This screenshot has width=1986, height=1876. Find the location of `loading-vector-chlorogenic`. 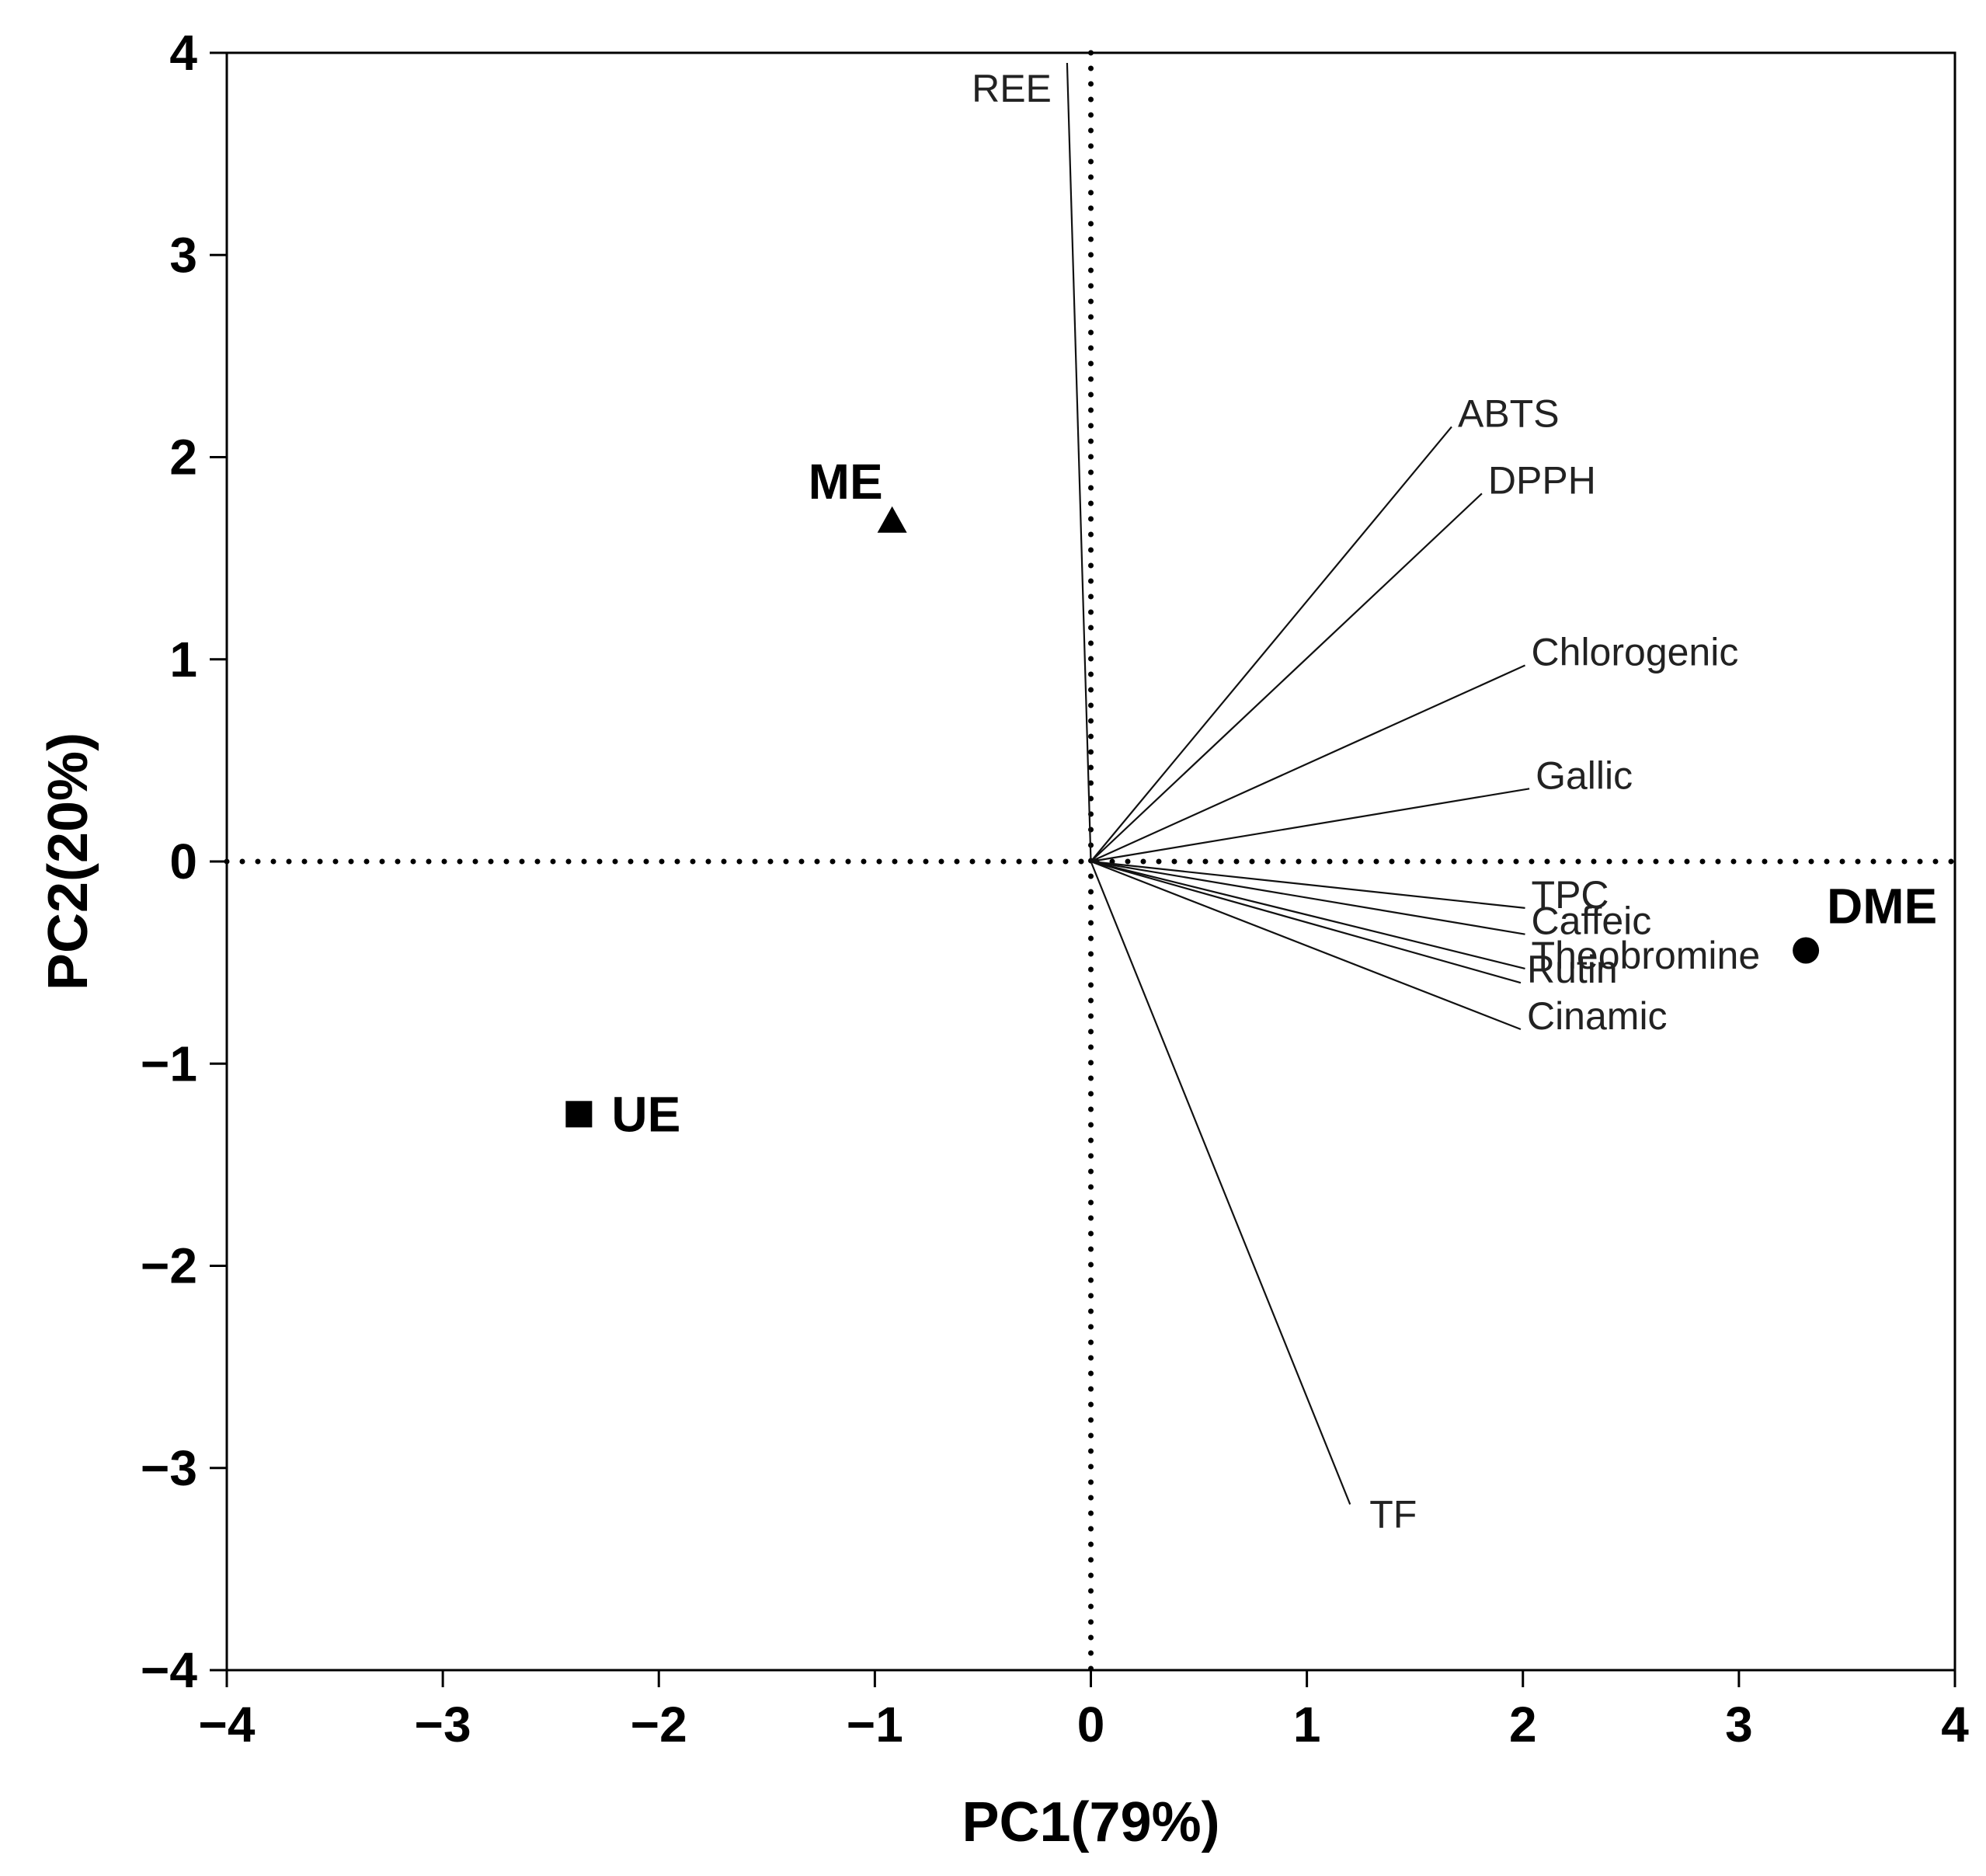

loading-vector-chlorogenic is located at coordinates (1307, 763).